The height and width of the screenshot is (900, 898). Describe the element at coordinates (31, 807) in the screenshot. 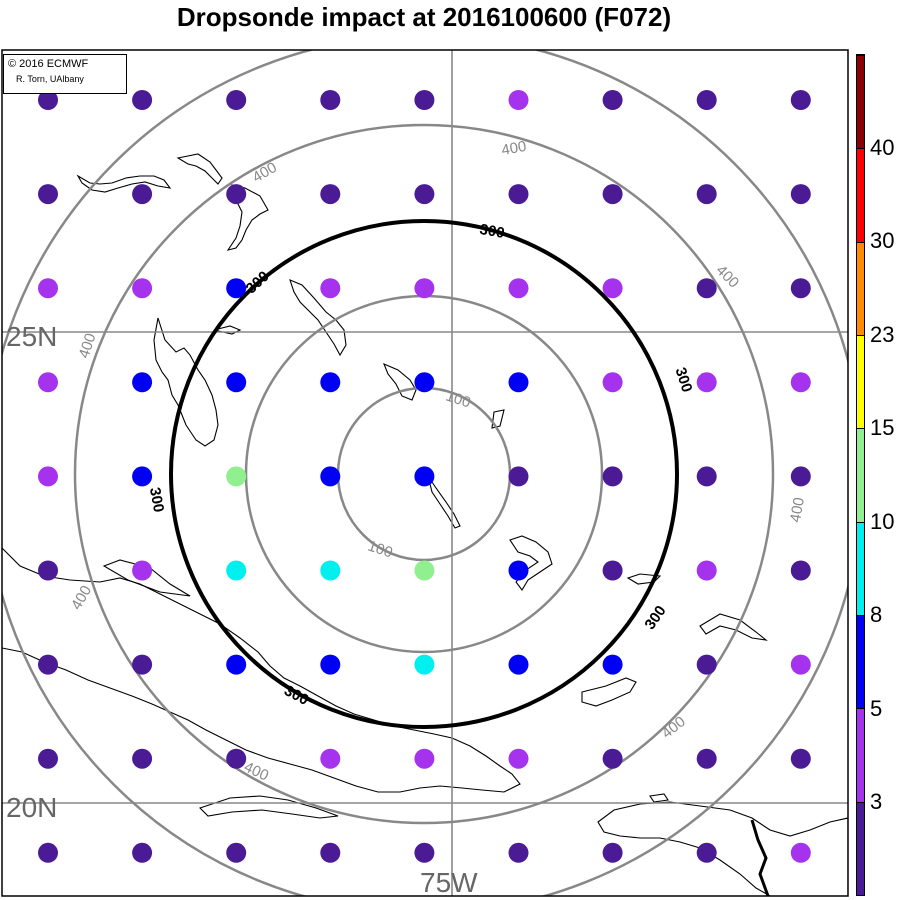

I see `lat-label-20n: 20N` at that location.